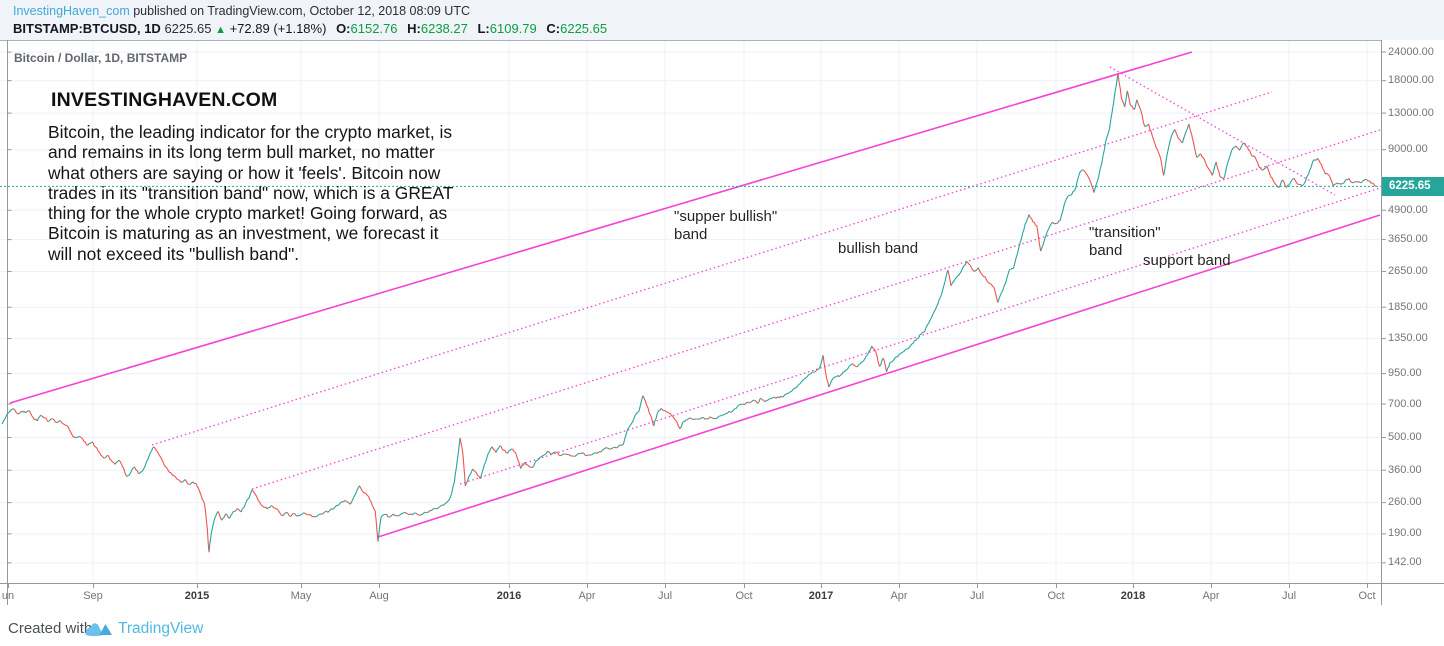 The width and height of the screenshot is (1444, 646). Describe the element at coordinates (93, 596) in the screenshot. I see `x-axis-label: Sep` at that location.